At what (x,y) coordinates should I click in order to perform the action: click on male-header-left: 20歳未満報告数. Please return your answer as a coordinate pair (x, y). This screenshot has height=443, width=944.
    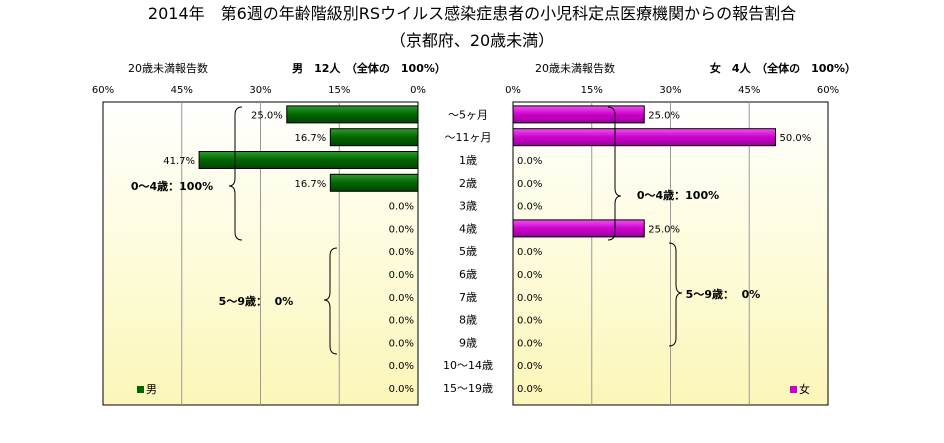
    Looking at the image, I should click on (168, 68).